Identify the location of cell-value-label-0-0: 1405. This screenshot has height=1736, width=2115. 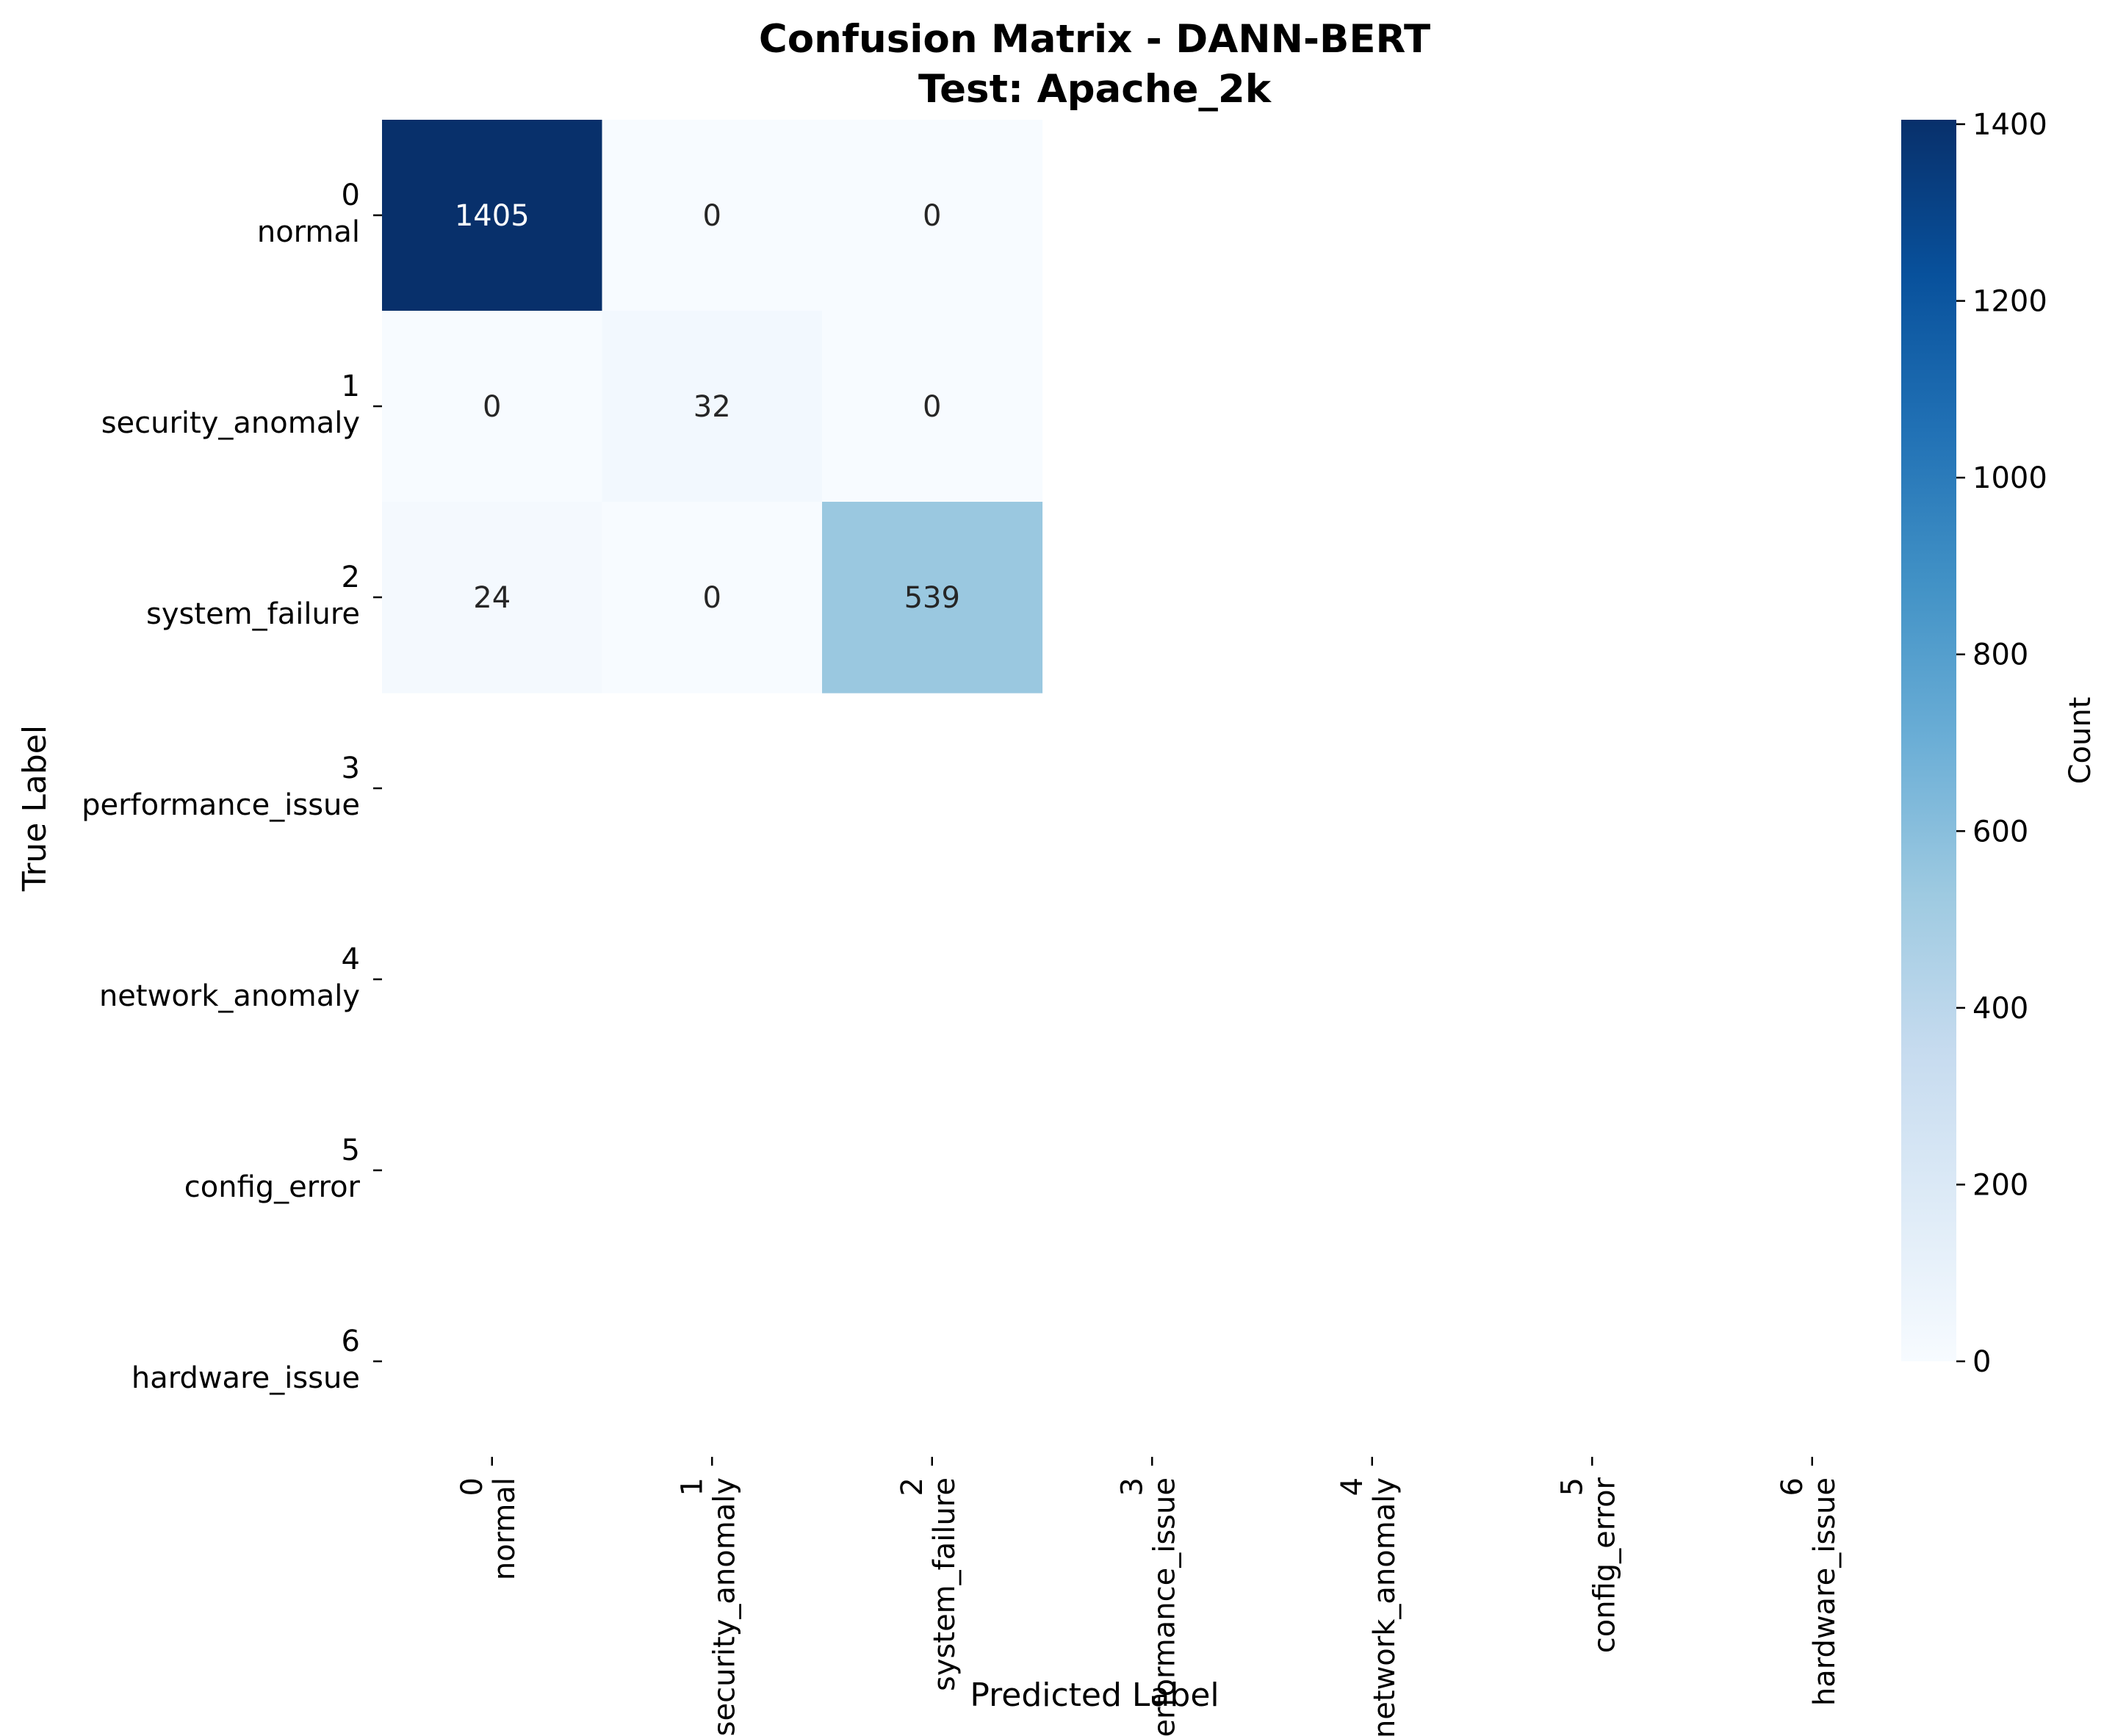
(493, 216).